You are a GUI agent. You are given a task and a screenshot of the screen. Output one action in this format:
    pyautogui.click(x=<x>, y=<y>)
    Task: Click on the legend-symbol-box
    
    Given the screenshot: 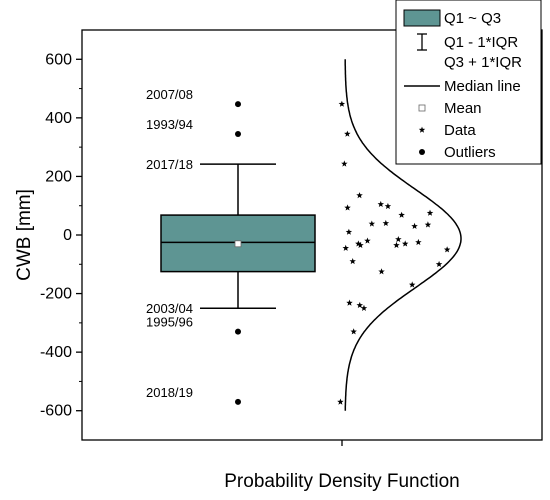 What is the action you would take?
    pyautogui.click(x=422, y=18)
    